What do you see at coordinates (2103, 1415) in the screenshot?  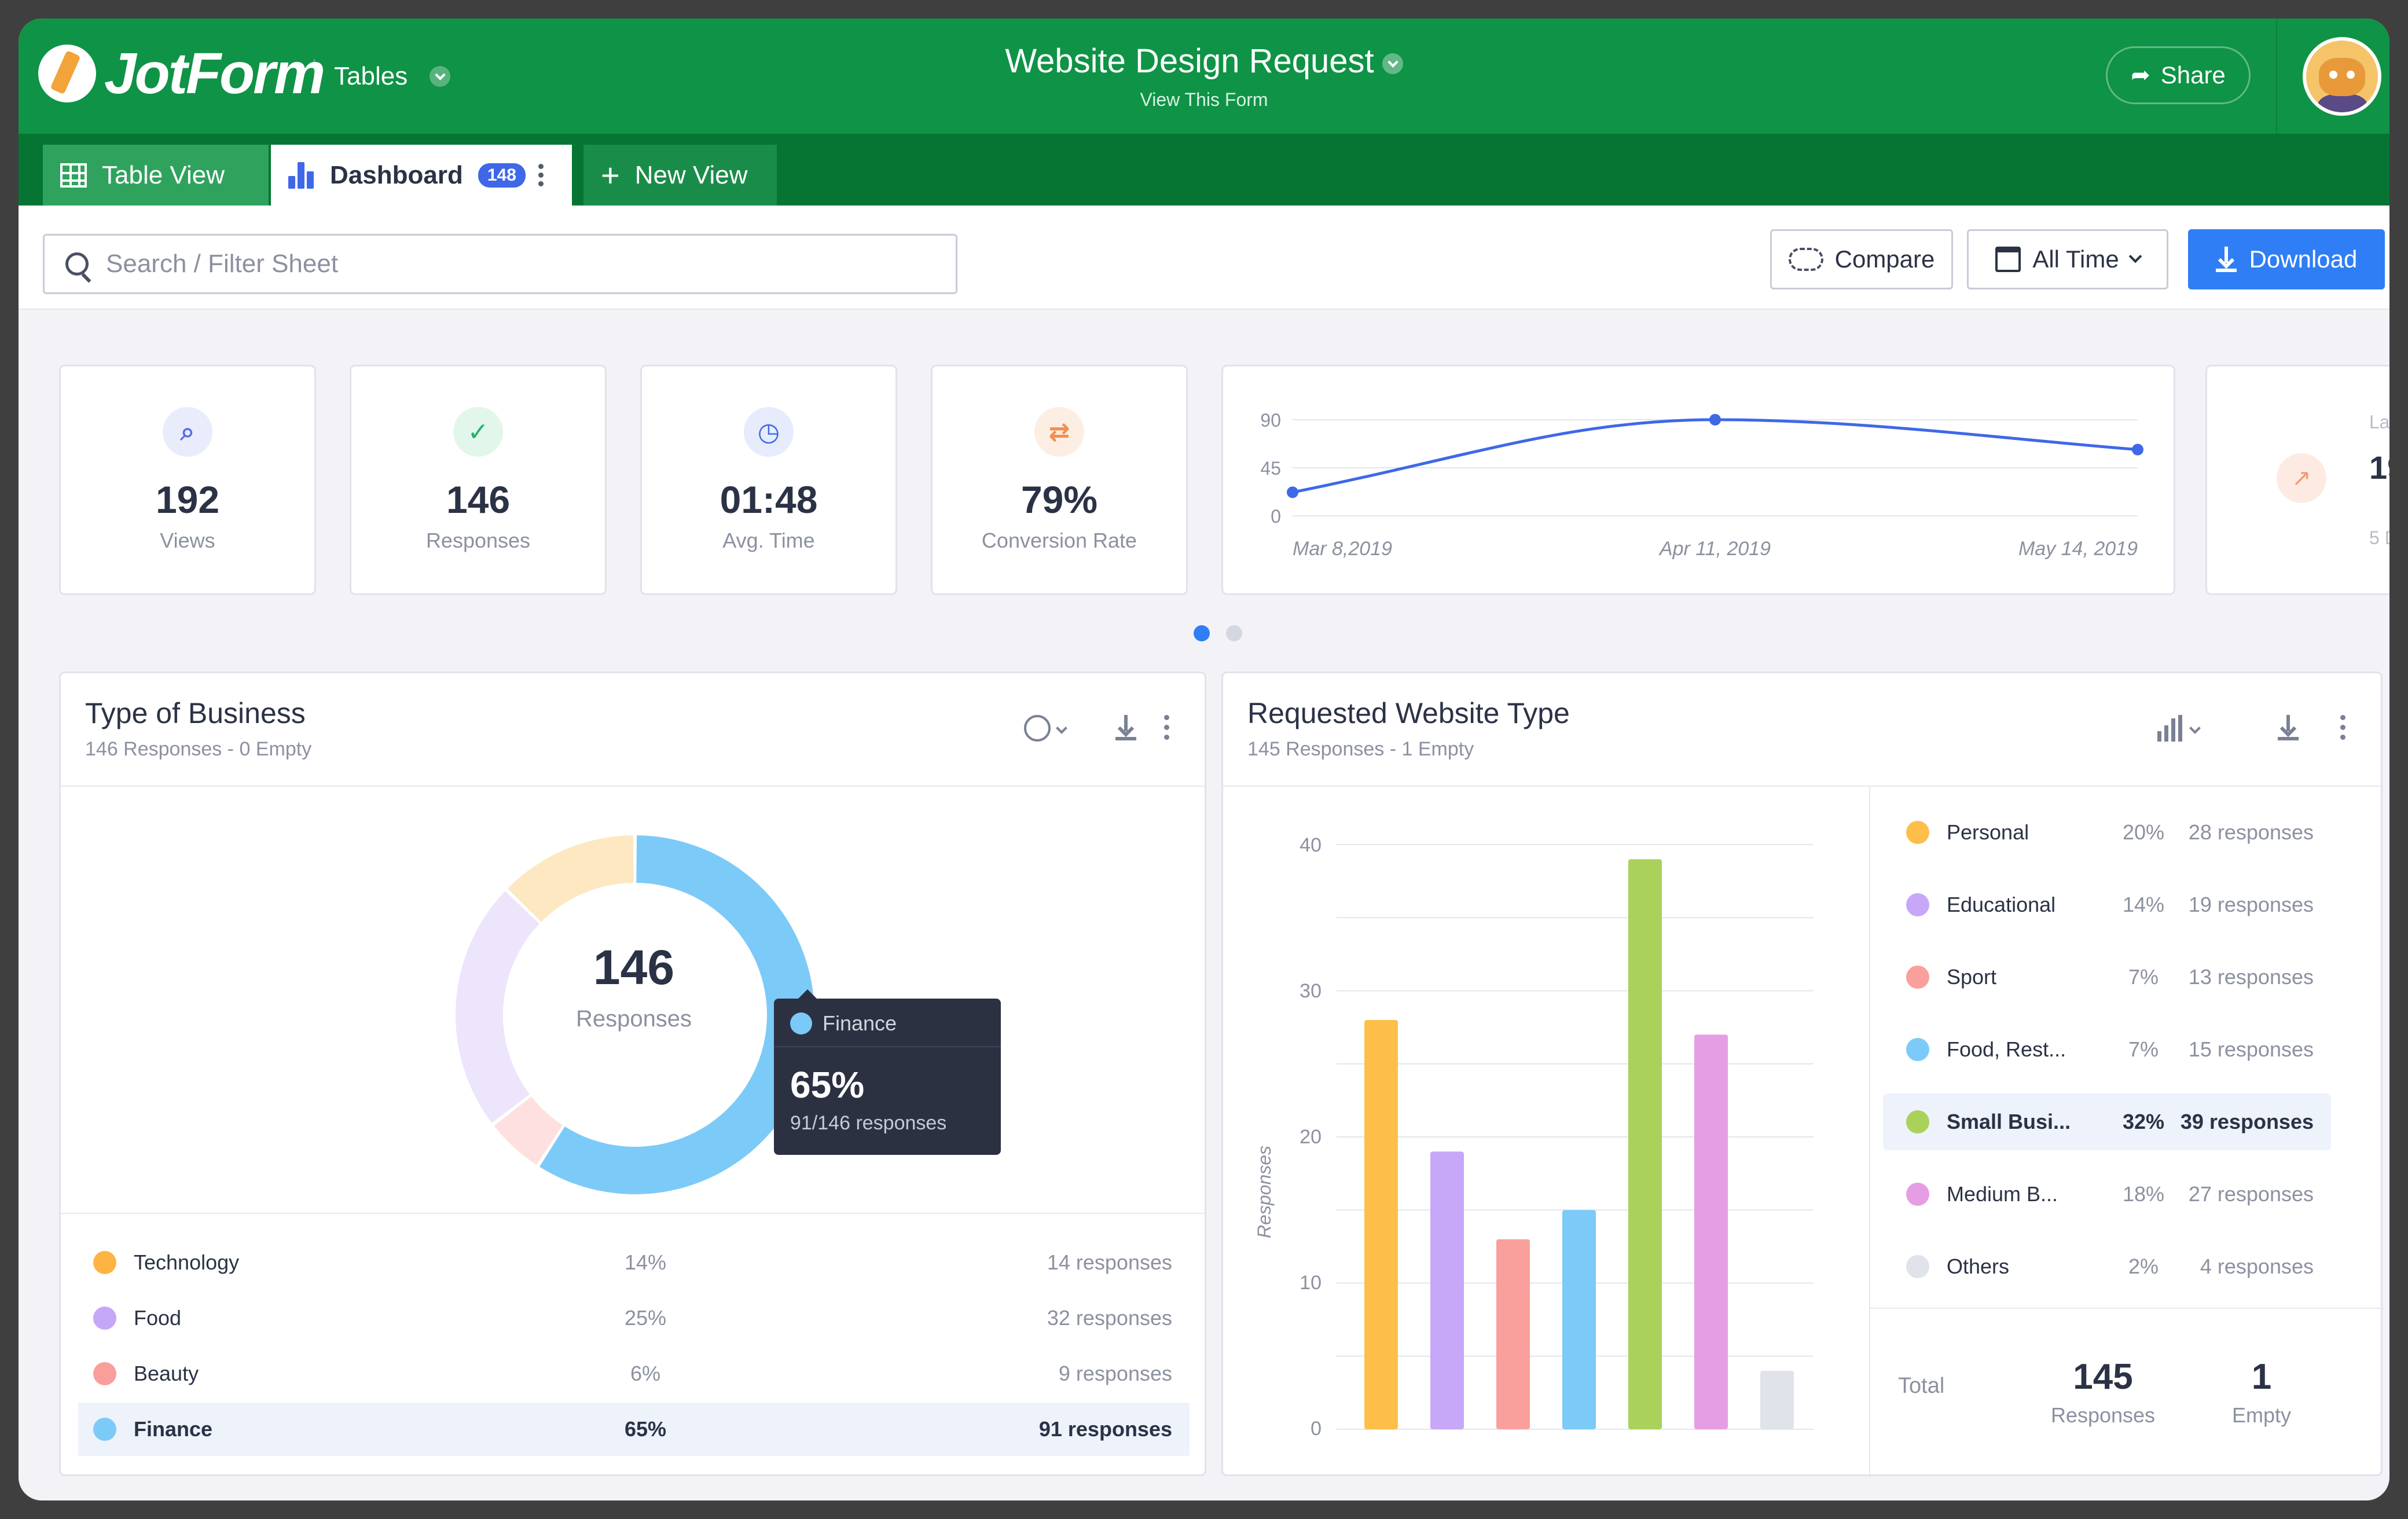 I see `total-responses-label: Responses` at bounding box center [2103, 1415].